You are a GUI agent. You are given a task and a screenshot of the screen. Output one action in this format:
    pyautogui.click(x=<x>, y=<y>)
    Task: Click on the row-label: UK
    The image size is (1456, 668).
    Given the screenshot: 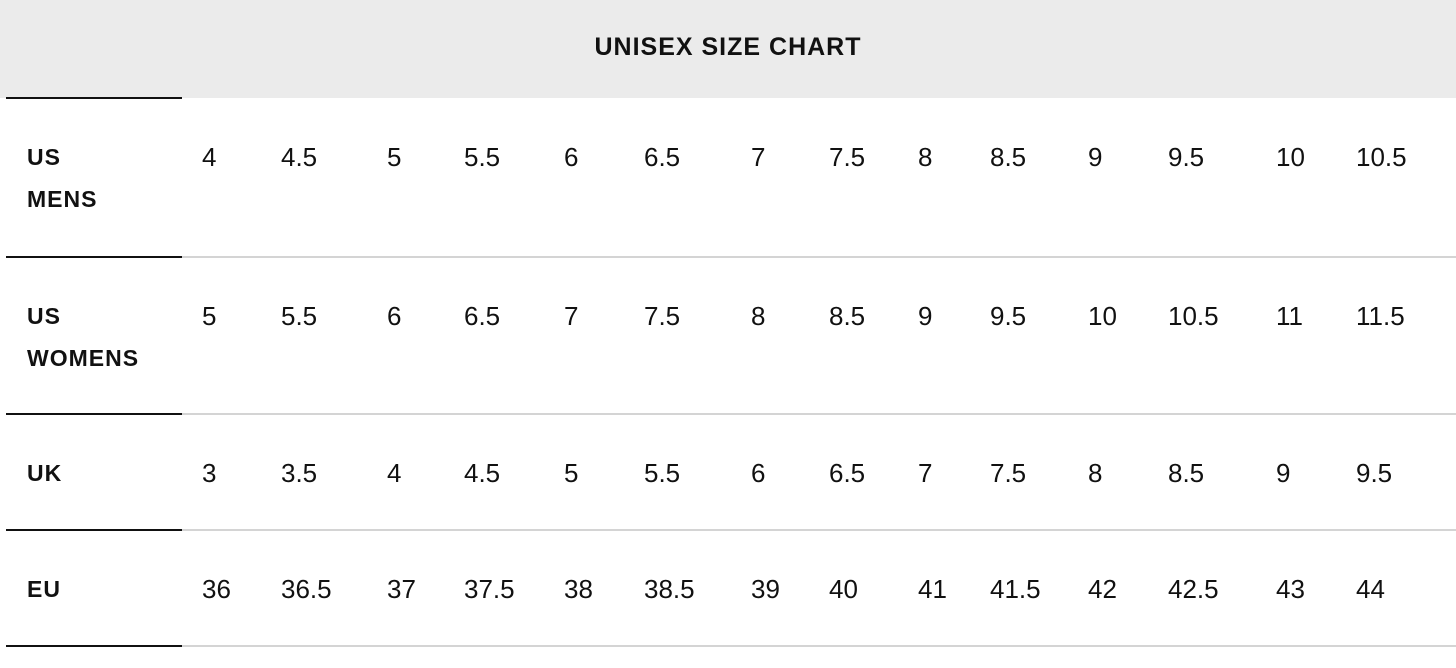 What is the action you would take?
    pyautogui.click(x=44, y=473)
    